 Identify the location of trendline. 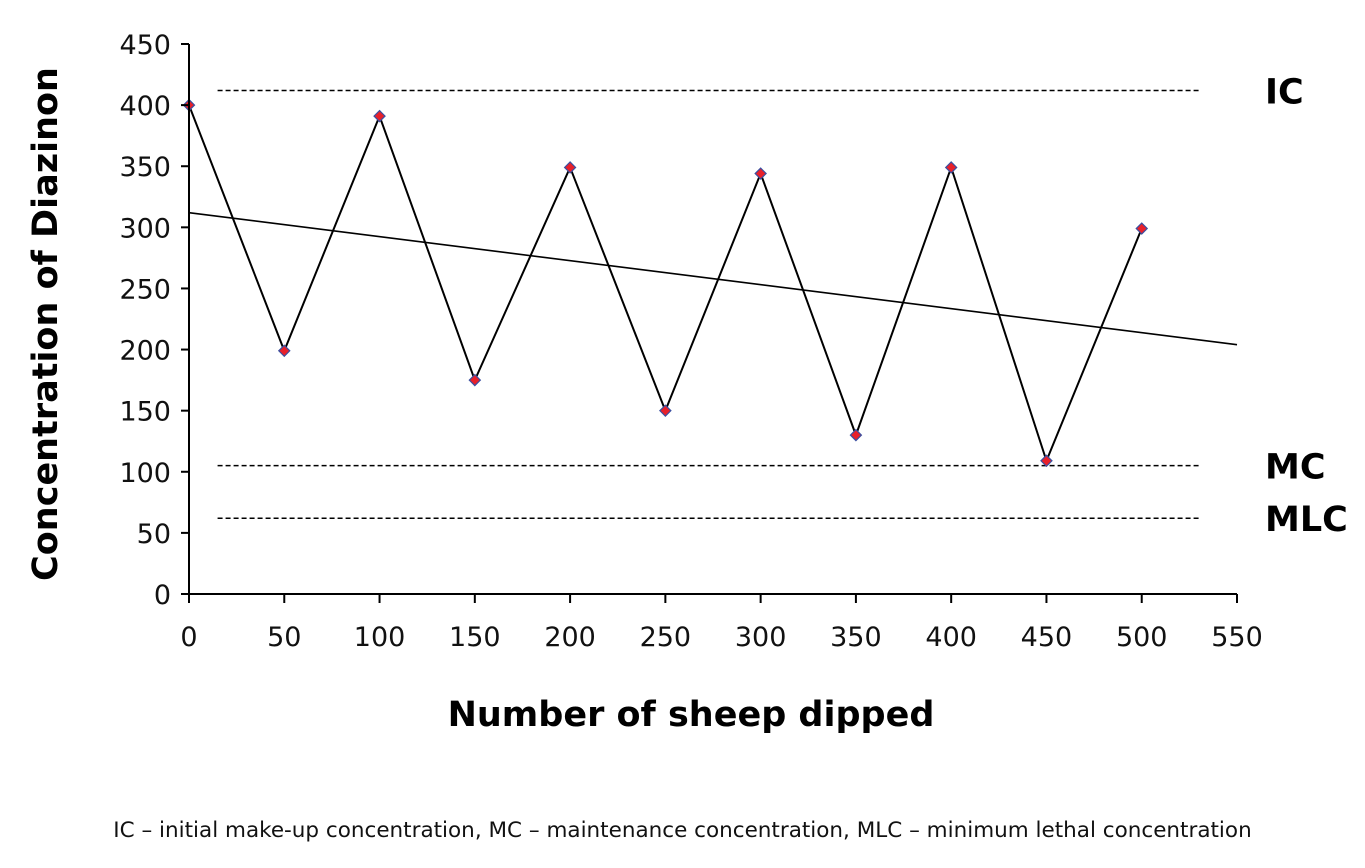
(713, 278).